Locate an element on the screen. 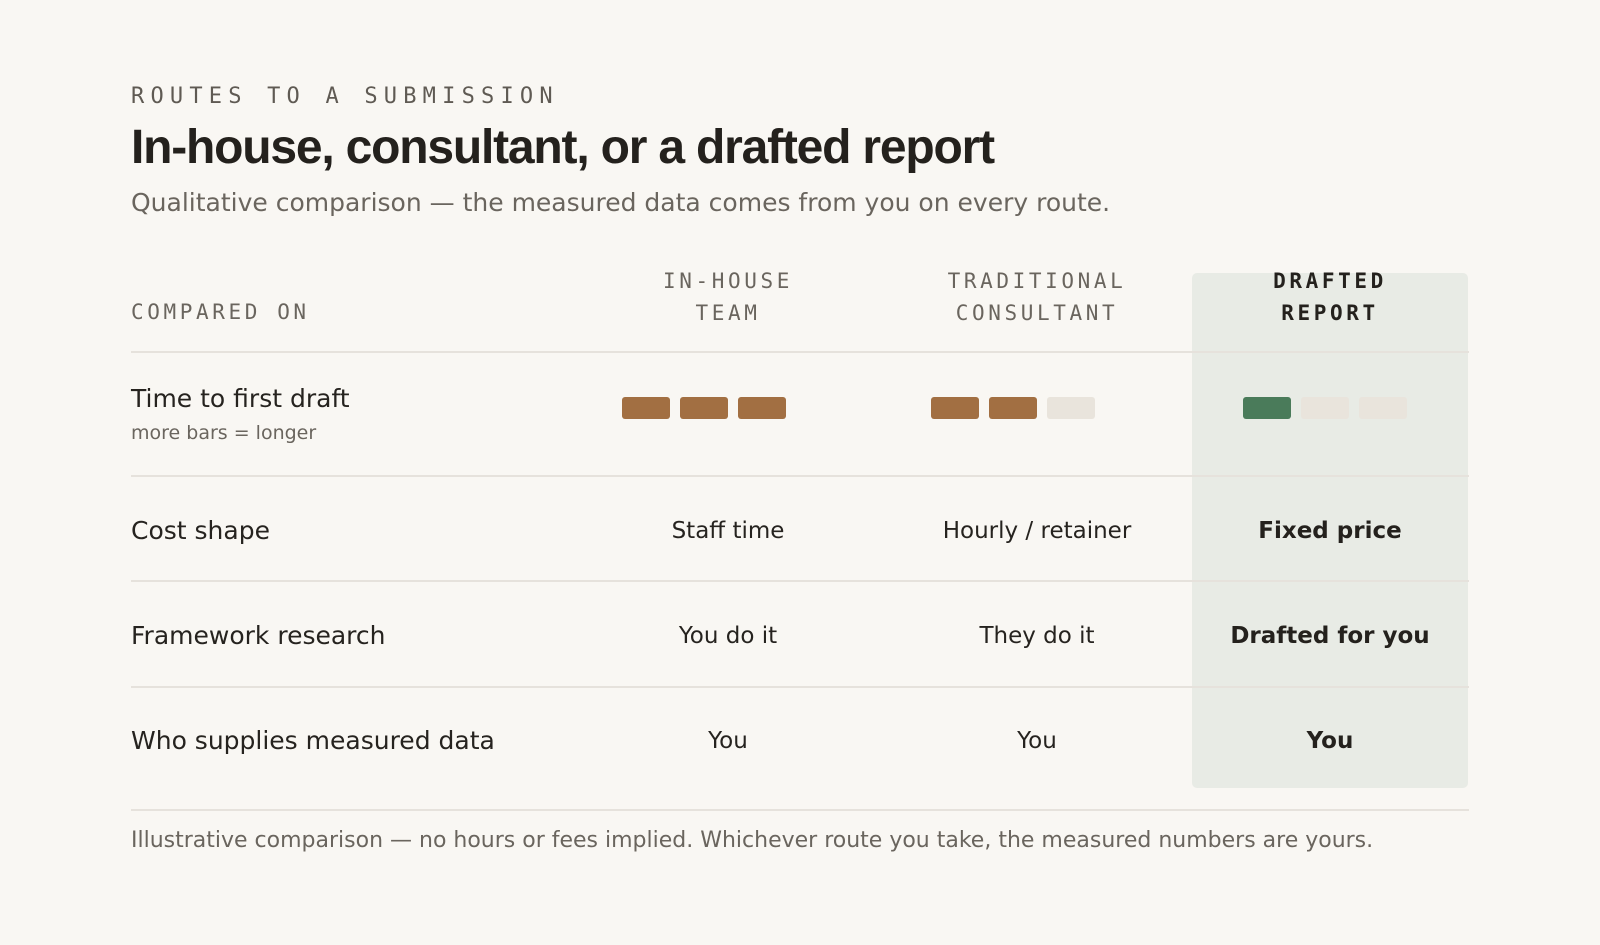 Image resolution: width=1600 pixels, height=945 pixels. cell-data-in-house: You is located at coordinates (728, 741).